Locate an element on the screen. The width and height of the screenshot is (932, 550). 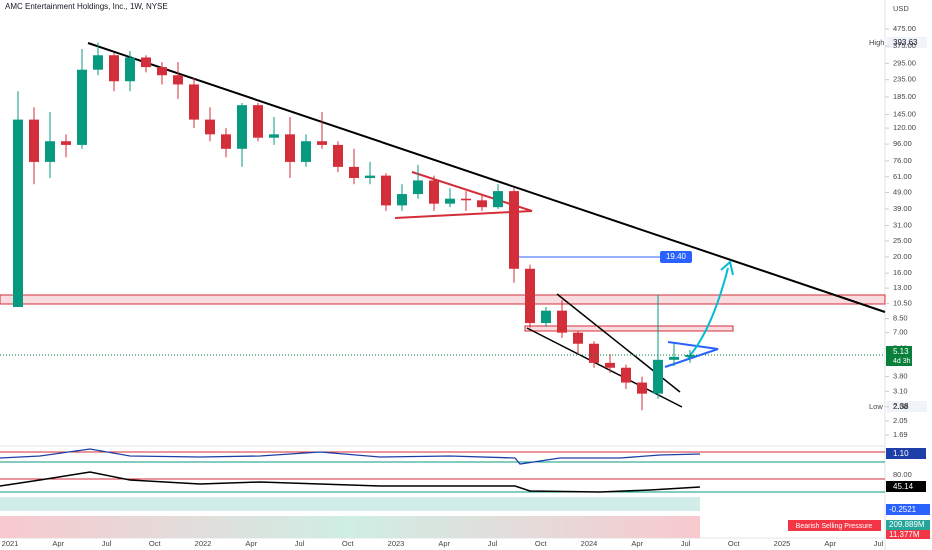
y-tick-label: 375.00 is located at coordinates (904, 45).